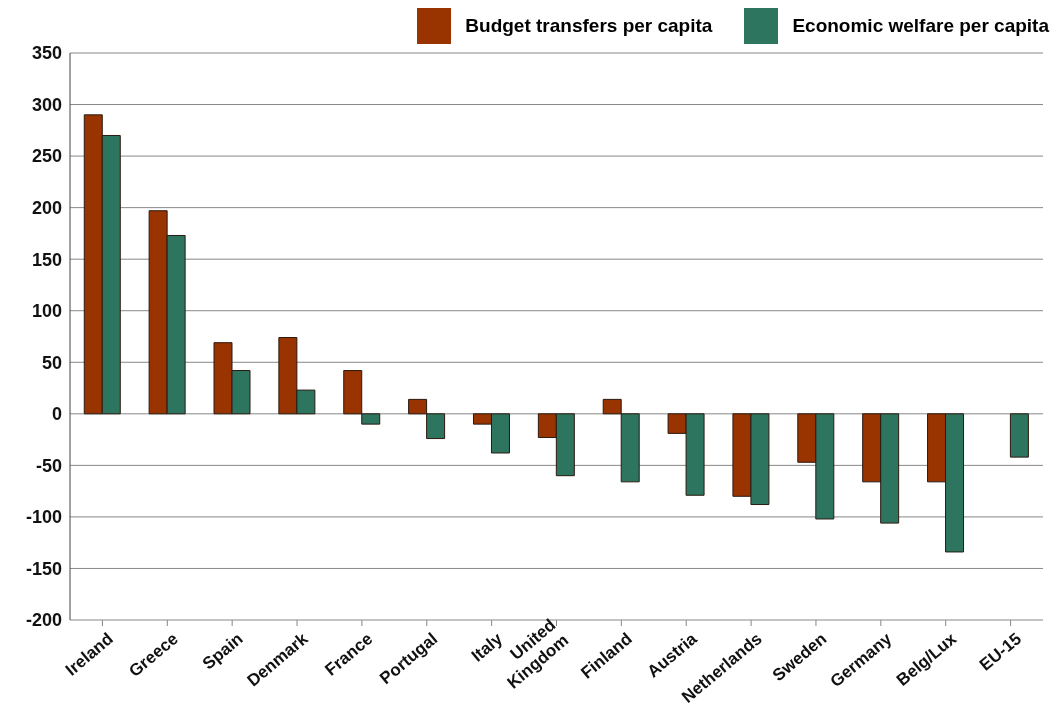 The height and width of the screenshot is (728, 1061). I want to click on y-tick-label: 250, so click(46, 156).